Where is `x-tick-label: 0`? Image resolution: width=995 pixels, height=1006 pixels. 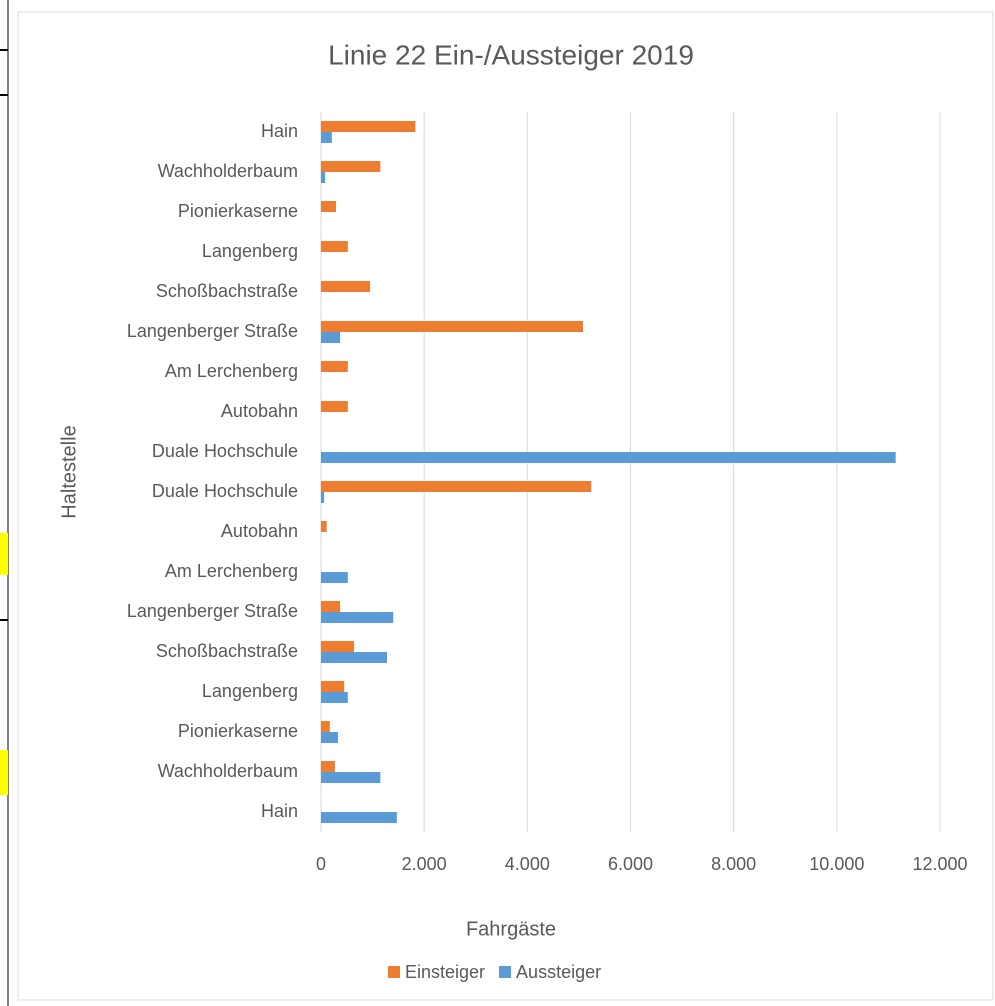 x-tick-label: 0 is located at coordinates (321, 864).